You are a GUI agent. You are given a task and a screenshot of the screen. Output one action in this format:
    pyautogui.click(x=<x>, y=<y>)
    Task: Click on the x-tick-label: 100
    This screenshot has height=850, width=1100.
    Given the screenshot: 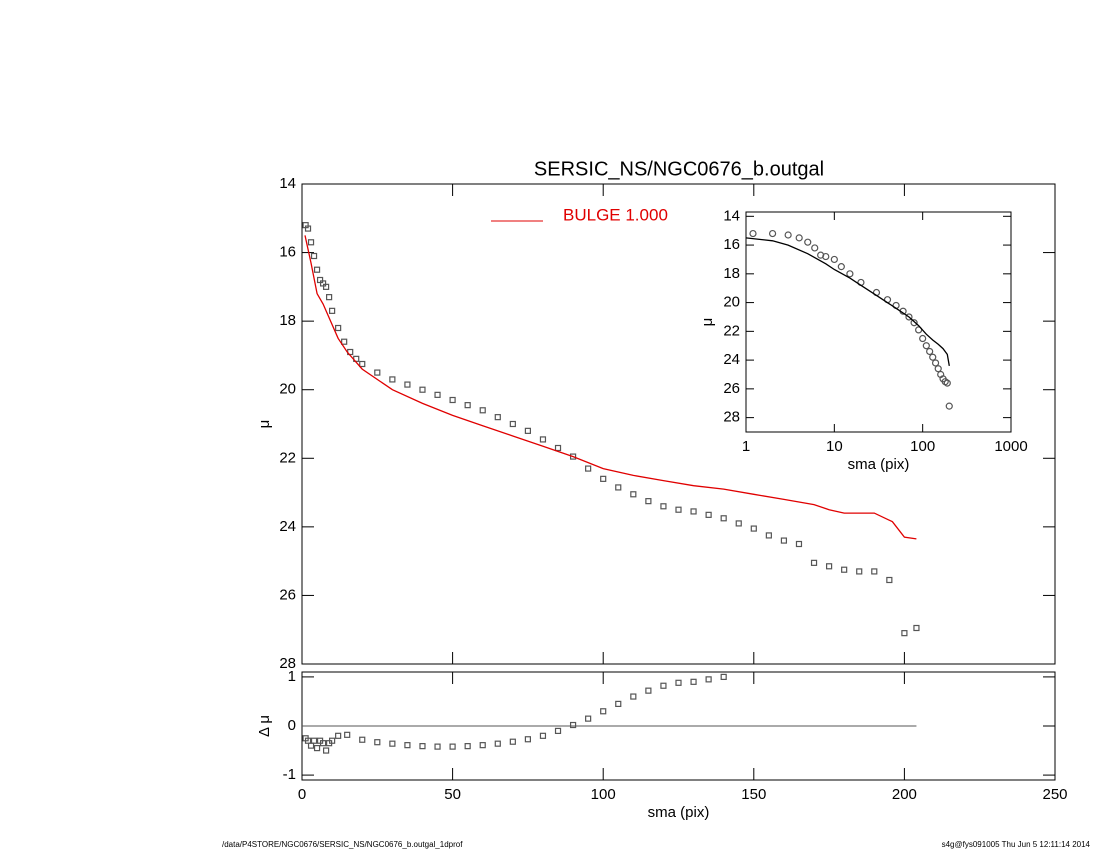 What is the action you would take?
    pyautogui.click(x=603, y=794)
    